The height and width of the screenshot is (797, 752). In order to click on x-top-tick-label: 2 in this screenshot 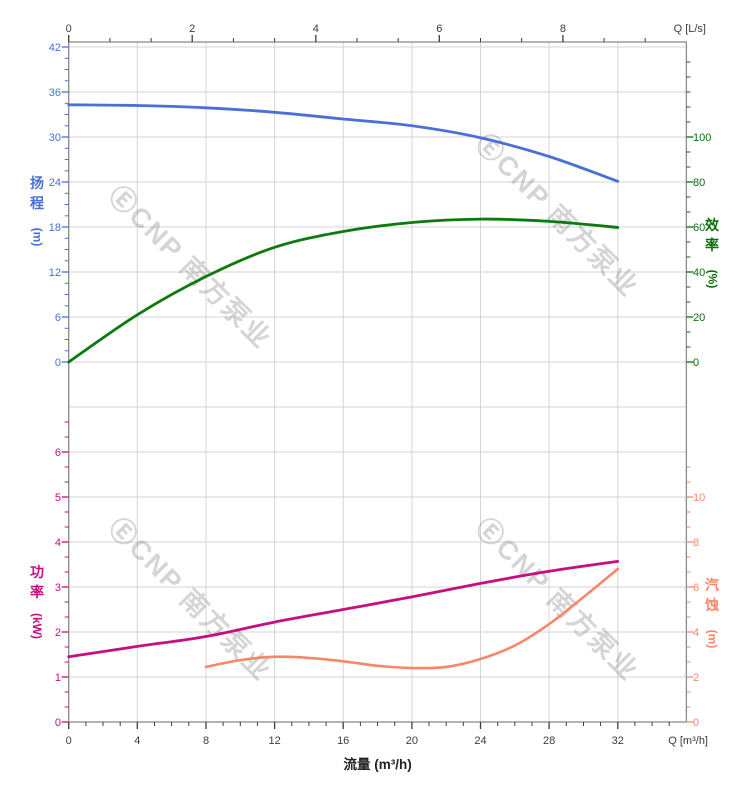, I will do `click(192, 29)`.